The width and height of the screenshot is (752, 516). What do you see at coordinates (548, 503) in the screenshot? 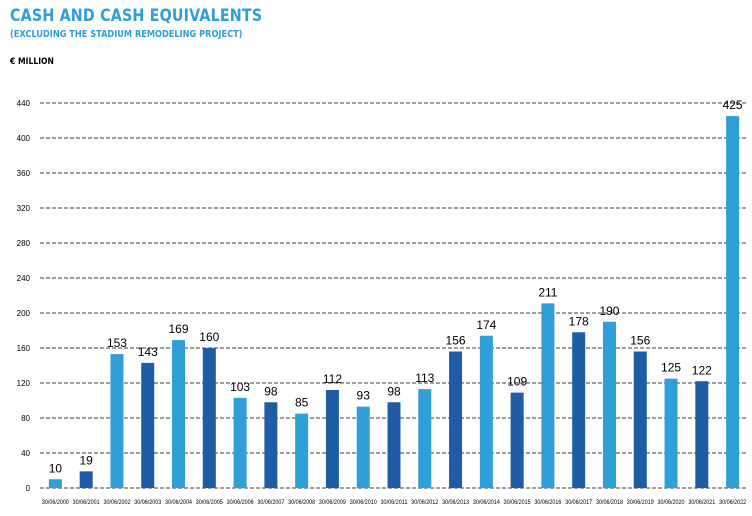
I see `x-tick-label: 30/06/2016` at bounding box center [548, 503].